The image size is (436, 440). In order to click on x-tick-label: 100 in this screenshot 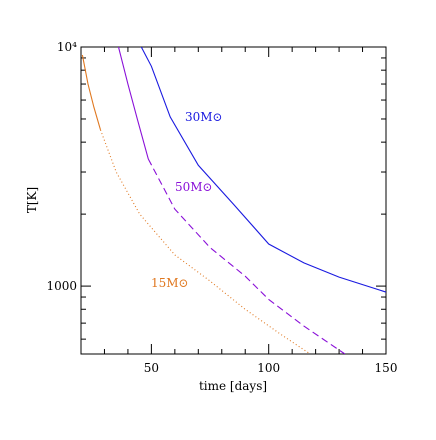, I will do `click(268, 368)`.